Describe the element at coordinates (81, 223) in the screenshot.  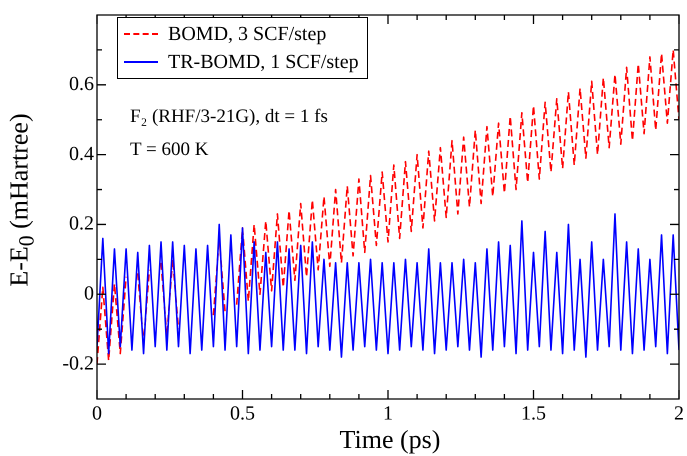
I see `y-tick-label: 0.2` at that location.